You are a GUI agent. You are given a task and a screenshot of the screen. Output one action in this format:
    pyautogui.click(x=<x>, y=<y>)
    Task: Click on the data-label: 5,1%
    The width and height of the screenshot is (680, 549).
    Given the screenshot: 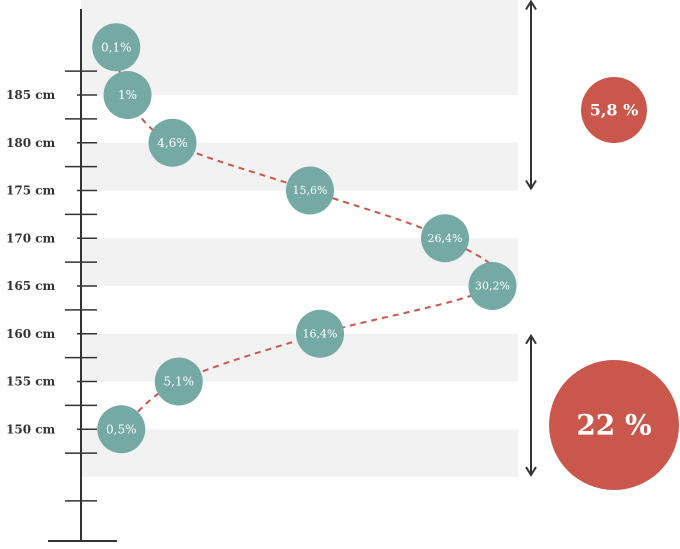 What is the action you would take?
    pyautogui.click(x=179, y=382)
    